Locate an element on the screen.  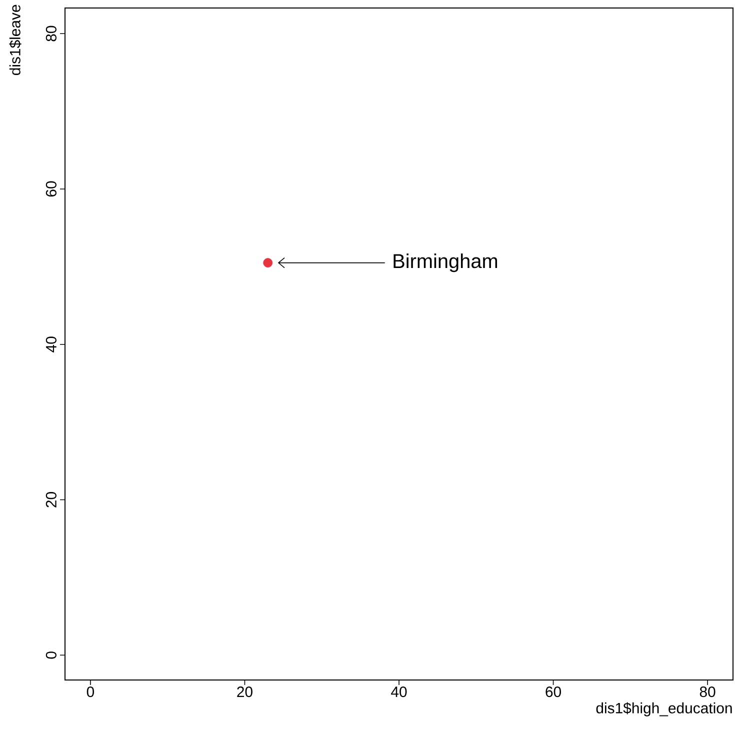
x-tick-label: 20 is located at coordinates (244, 692).